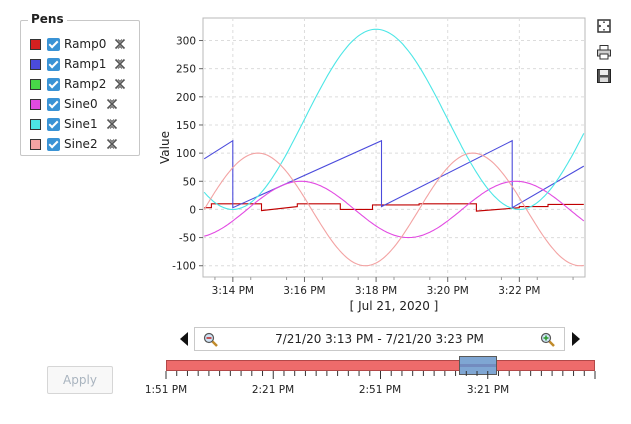 This screenshot has height=424, width=631. I want to click on pen-name-label: Ramp1, so click(85, 64).